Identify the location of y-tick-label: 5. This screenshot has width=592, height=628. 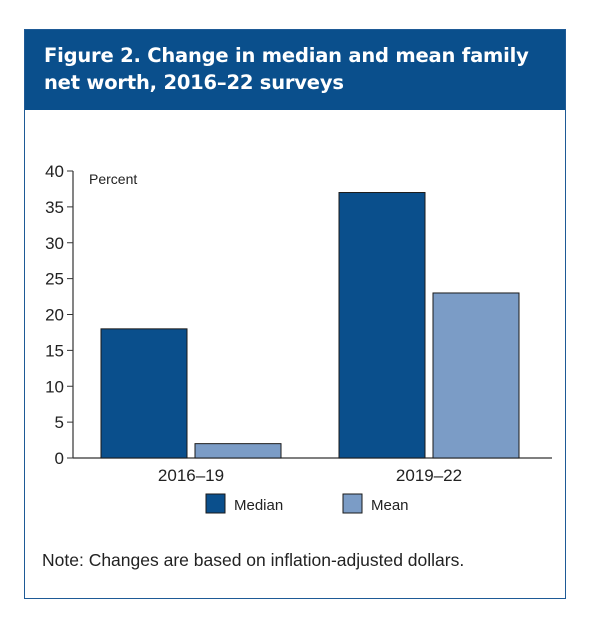
(59, 422).